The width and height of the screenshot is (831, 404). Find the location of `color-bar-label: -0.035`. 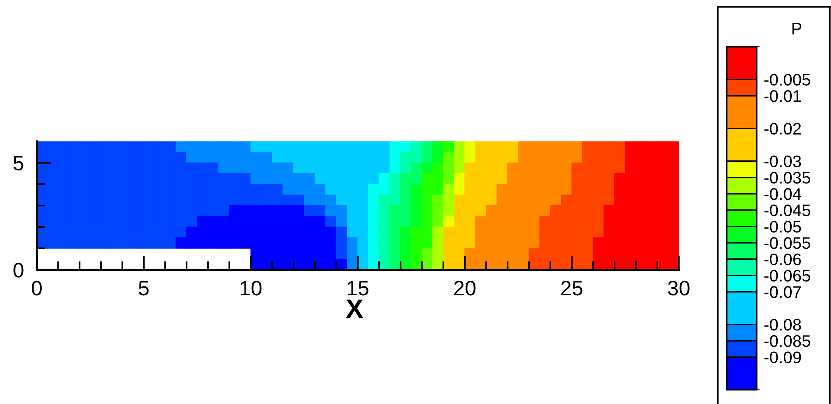

color-bar-label: -0.035 is located at coordinates (787, 178).